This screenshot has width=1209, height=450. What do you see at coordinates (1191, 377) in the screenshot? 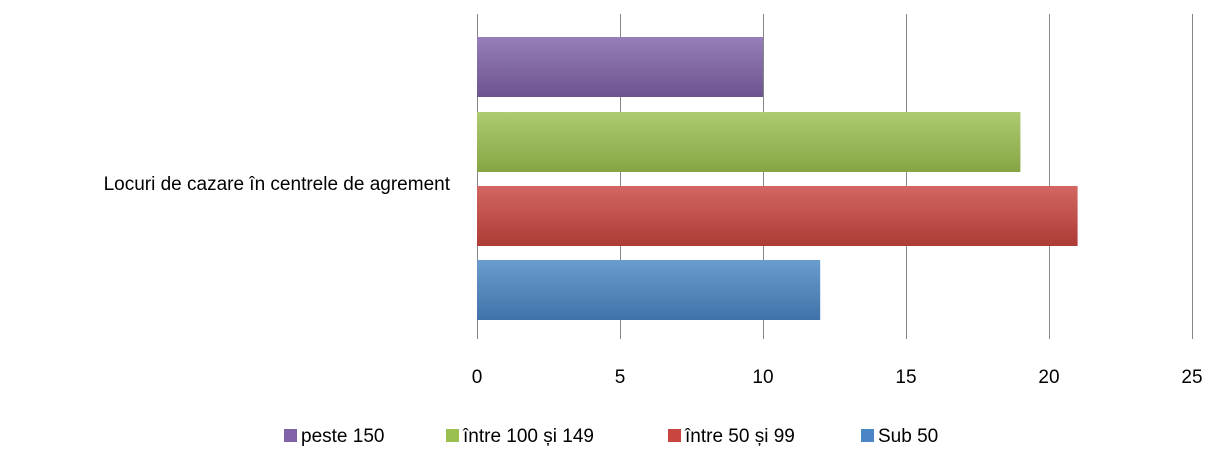
I see `x-tick-label: 25` at bounding box center [1191, 377].